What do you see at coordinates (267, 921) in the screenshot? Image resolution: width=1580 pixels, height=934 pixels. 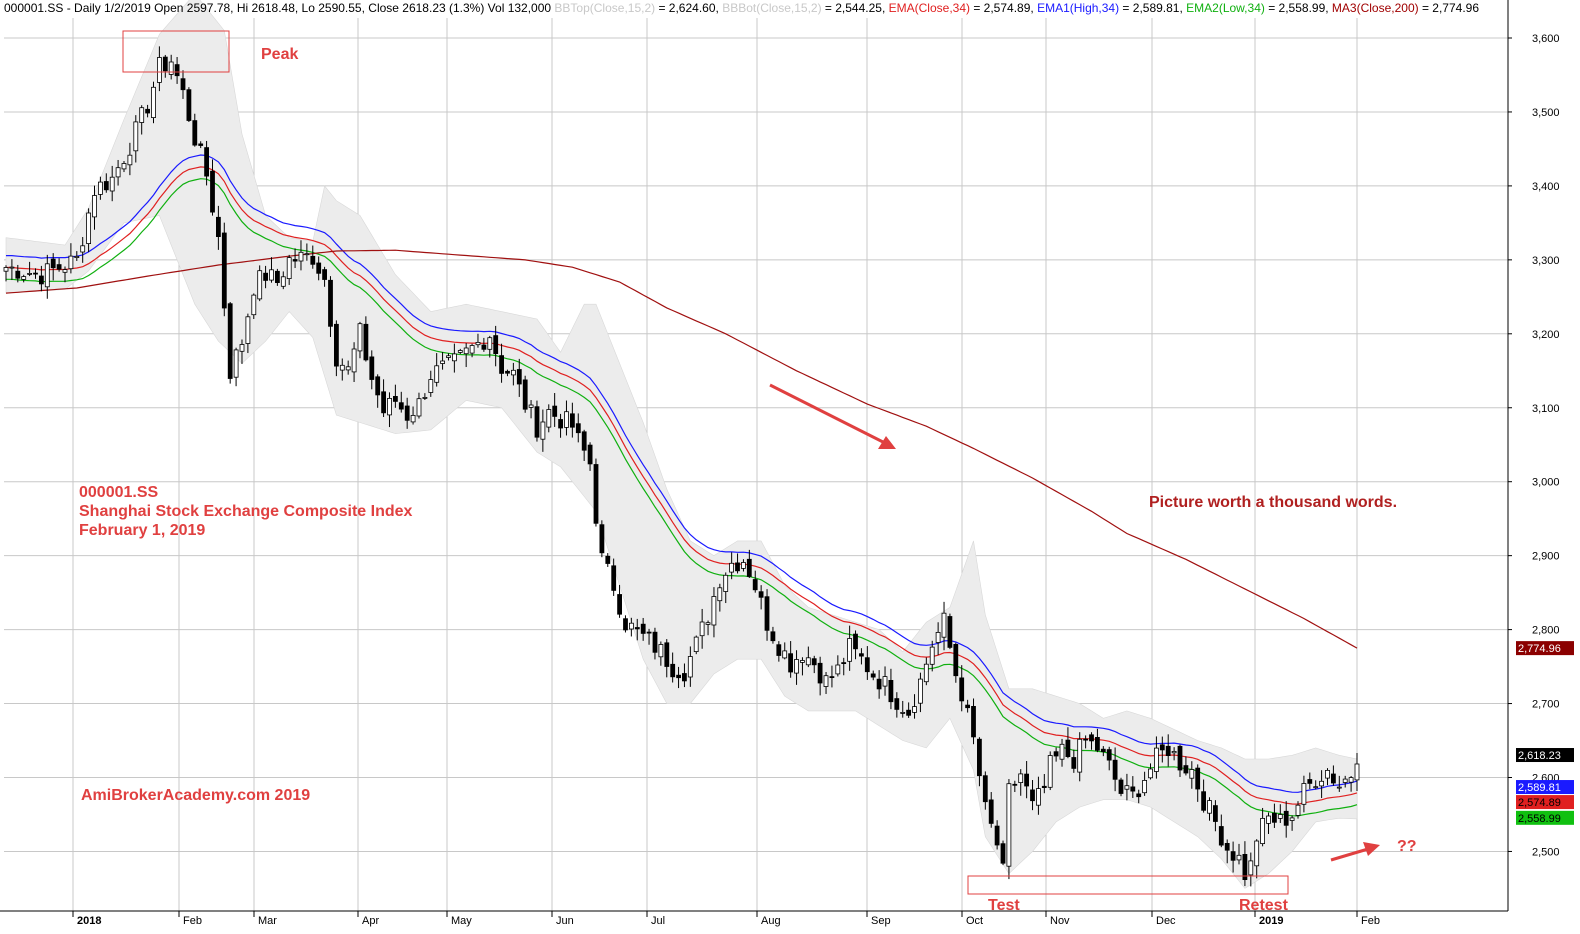 I see `x-tick-label: Mar` at bounding box center [267, 921].